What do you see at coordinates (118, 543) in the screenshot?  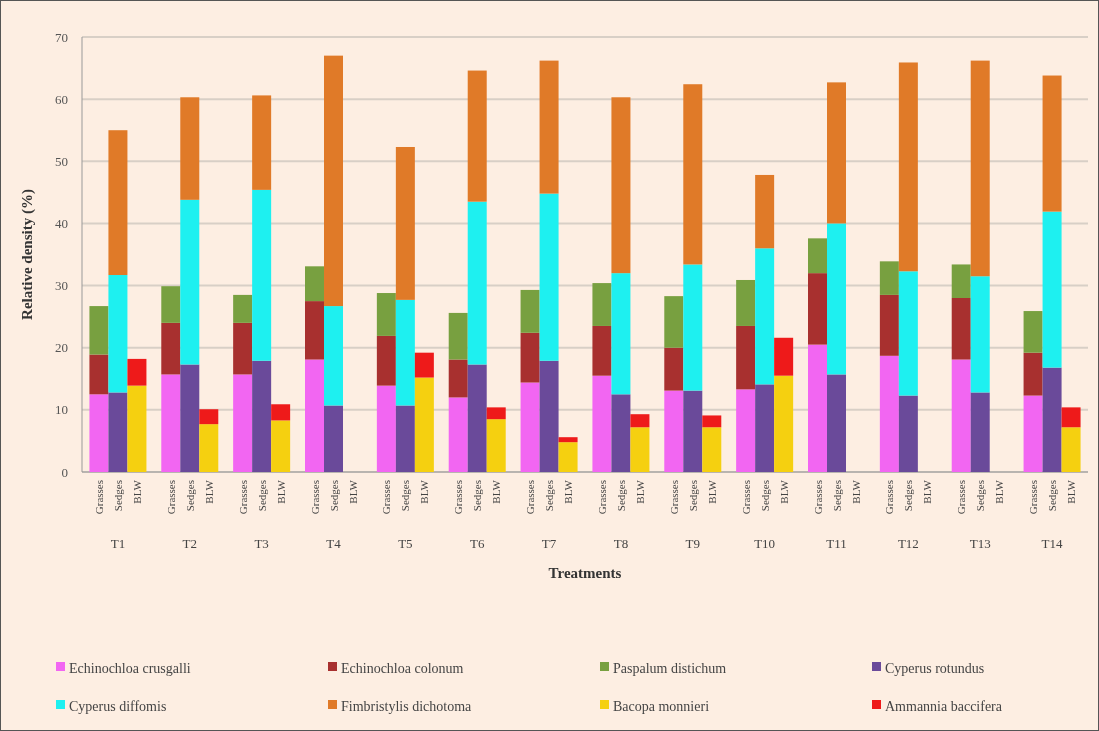 I see `text: T1` at bounding box center [118, 543].